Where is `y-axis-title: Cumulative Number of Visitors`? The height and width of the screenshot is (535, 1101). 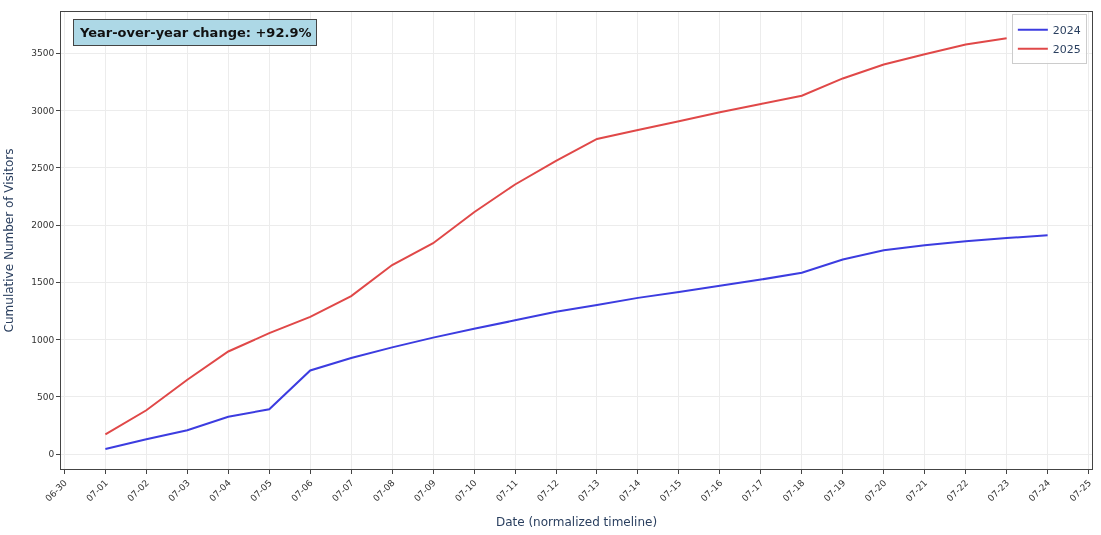 y-axis-title: Cumulative Number of Visitors is located at coordinates (8, 240).